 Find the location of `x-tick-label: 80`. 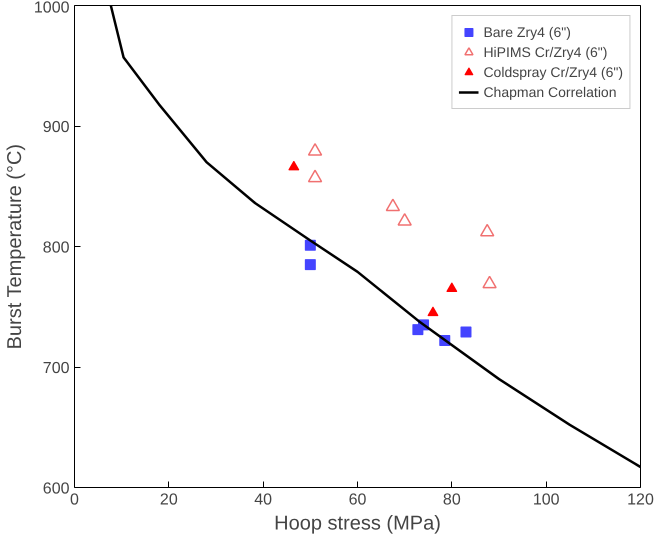

x-tick-label: 80 is located at coordinates (451, 500).